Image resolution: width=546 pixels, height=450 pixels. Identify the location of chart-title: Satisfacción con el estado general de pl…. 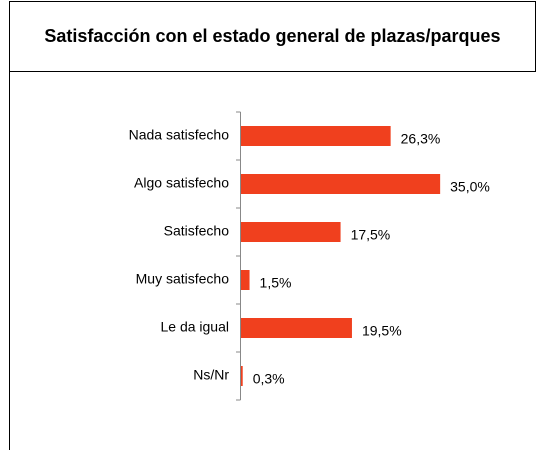
(272, 36).